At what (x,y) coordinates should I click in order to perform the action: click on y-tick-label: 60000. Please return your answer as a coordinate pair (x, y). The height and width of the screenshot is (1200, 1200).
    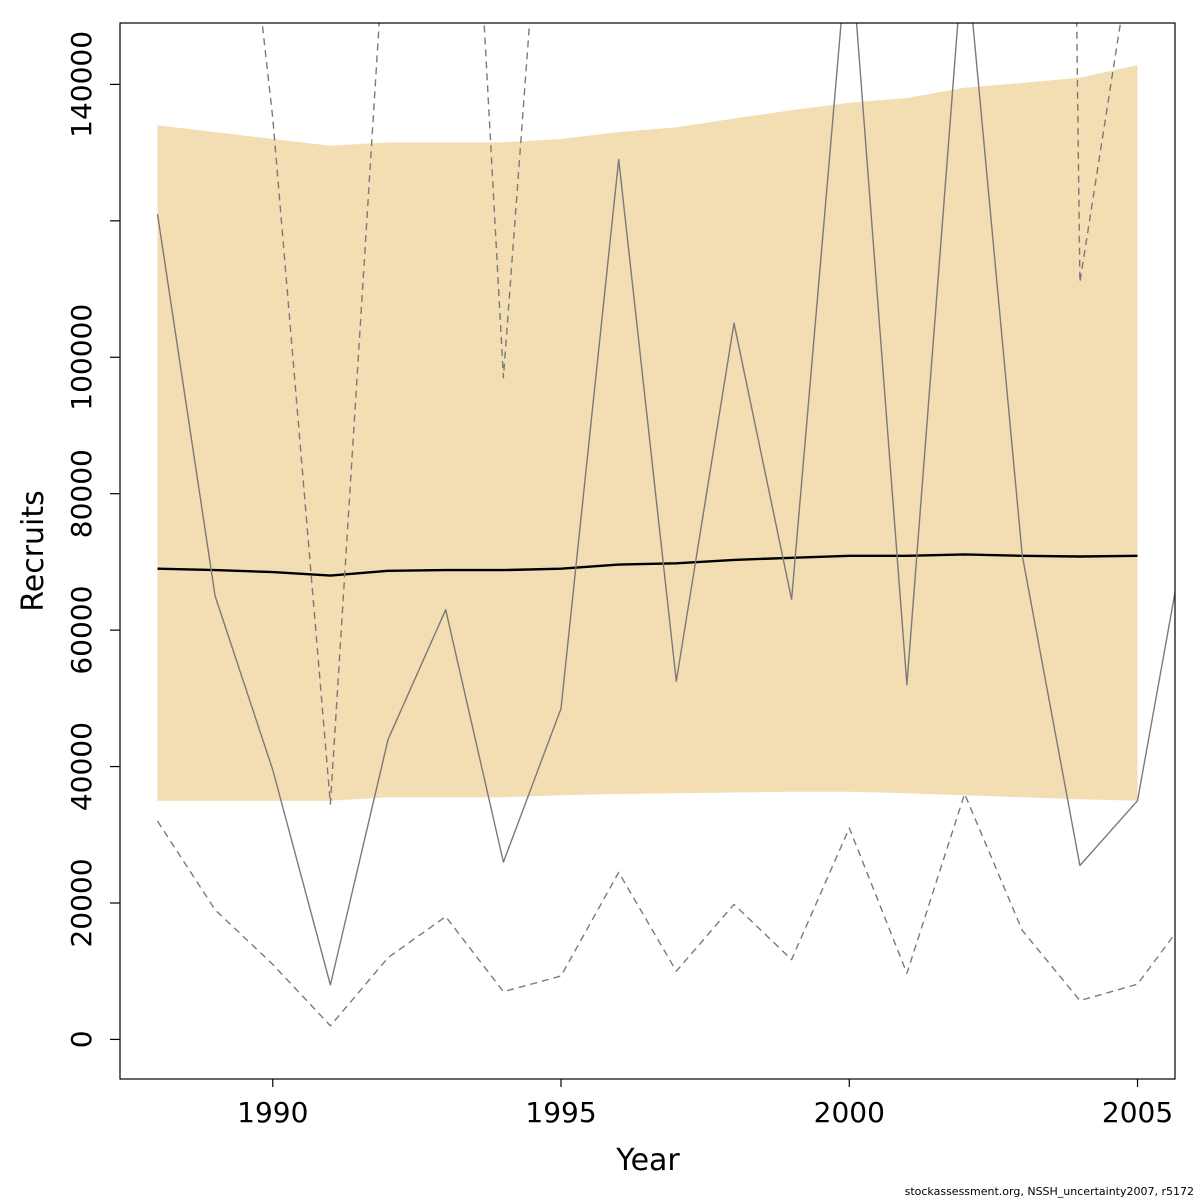
    Looking at the image, I should click on (81, 630).